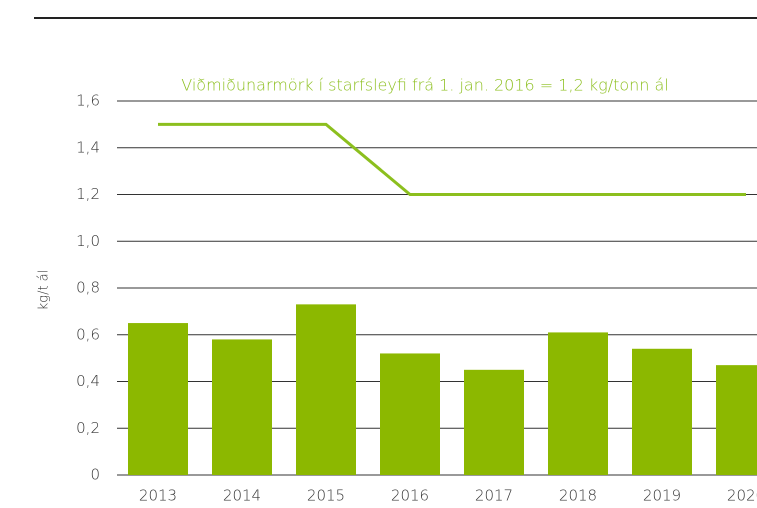  What do you see at coordinates (242, 496) in the screenshot?
I see `x-tick-label: 2014` at bounding box center [242, 496].